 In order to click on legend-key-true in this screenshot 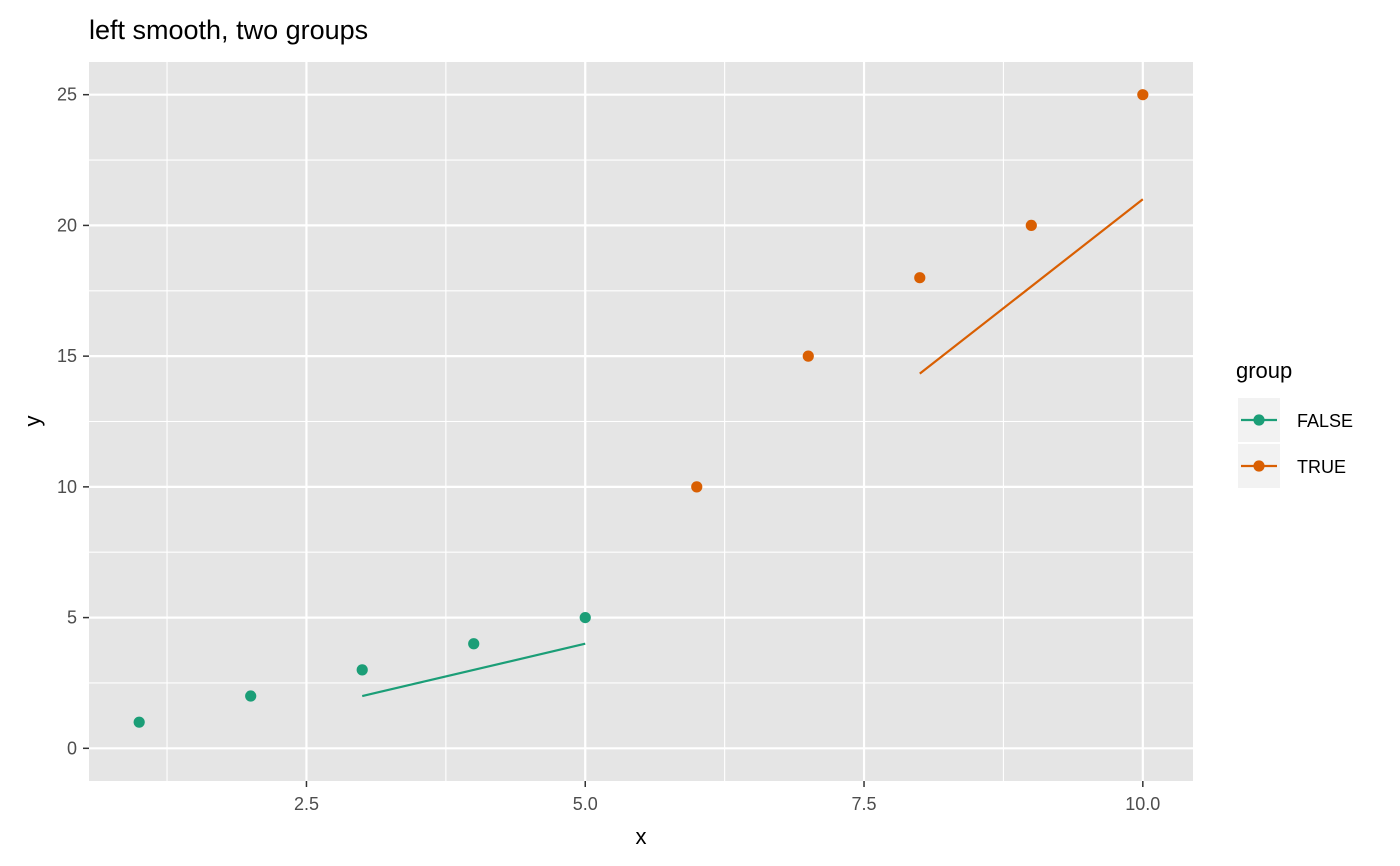, I will do `click(1259, 466)`.